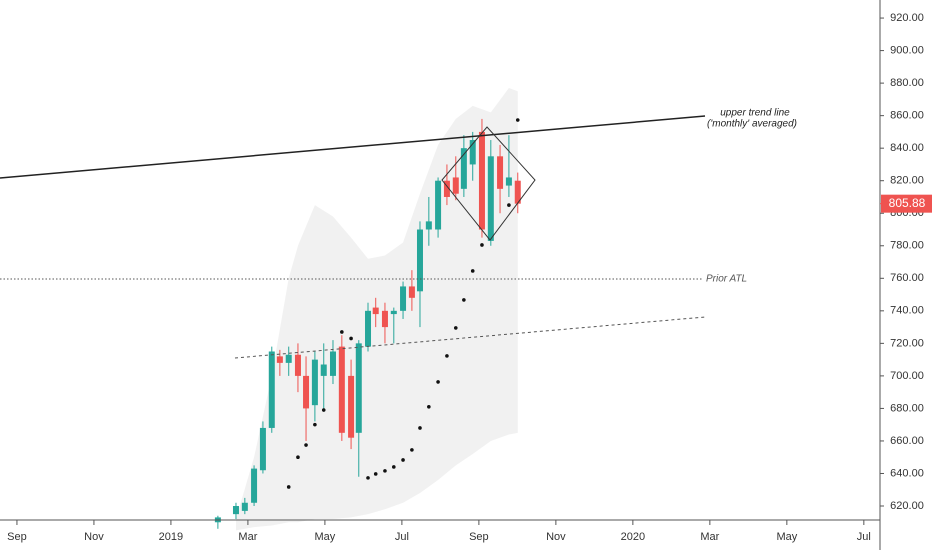 This screenshot has width=932, height=550. What do you see at coordinates (907, 376) in the screenshot?
I see `y-tick-label: 700.00` at bounding box center [907, 376].